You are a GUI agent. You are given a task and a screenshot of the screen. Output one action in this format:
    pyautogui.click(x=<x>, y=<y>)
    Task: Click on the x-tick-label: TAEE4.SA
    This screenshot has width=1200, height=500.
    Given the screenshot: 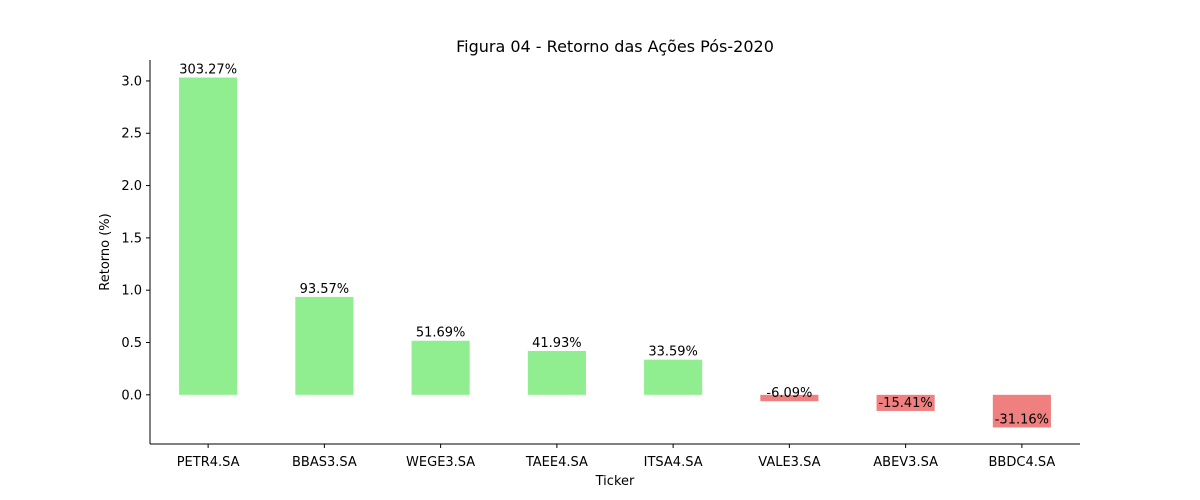 What is the action you would take?
    pyautogui.click(x=556, y=462)
    